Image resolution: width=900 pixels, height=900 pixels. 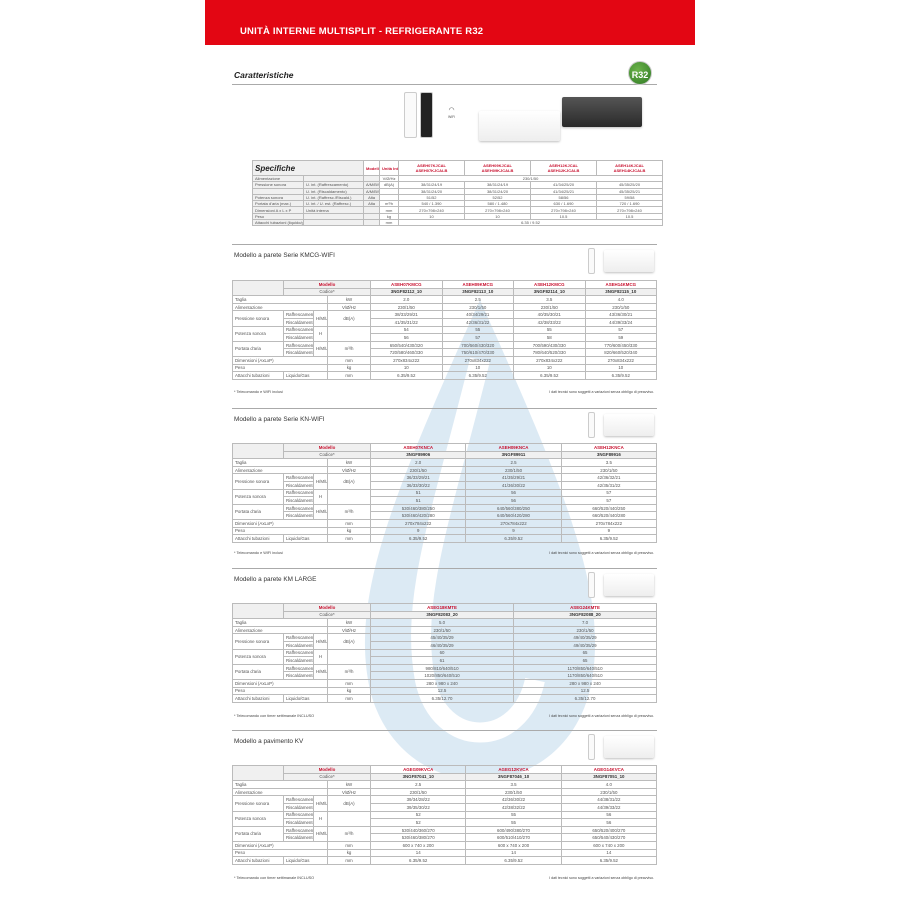 I want to click on row-value: 44/38/31/22, so click(x=609, y=799).